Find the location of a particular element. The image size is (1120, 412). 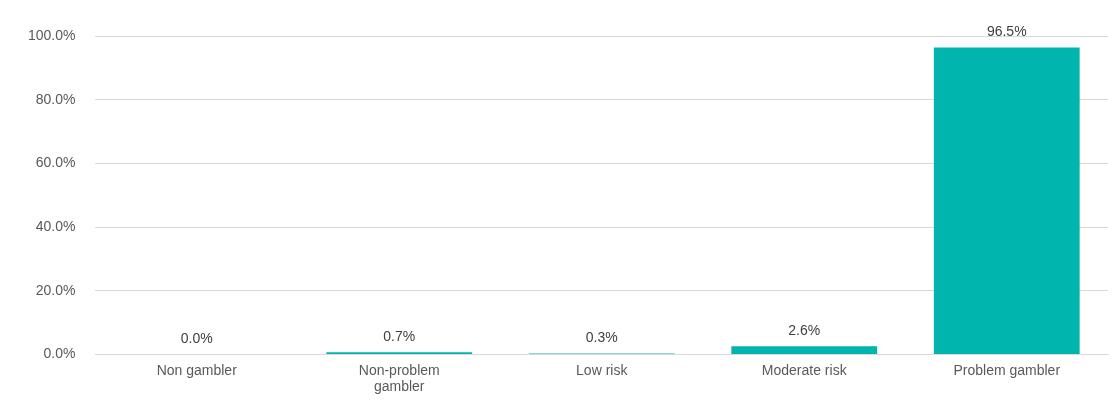

x-tick-label: Non-problem gambler is located at coordinates (399, 378).